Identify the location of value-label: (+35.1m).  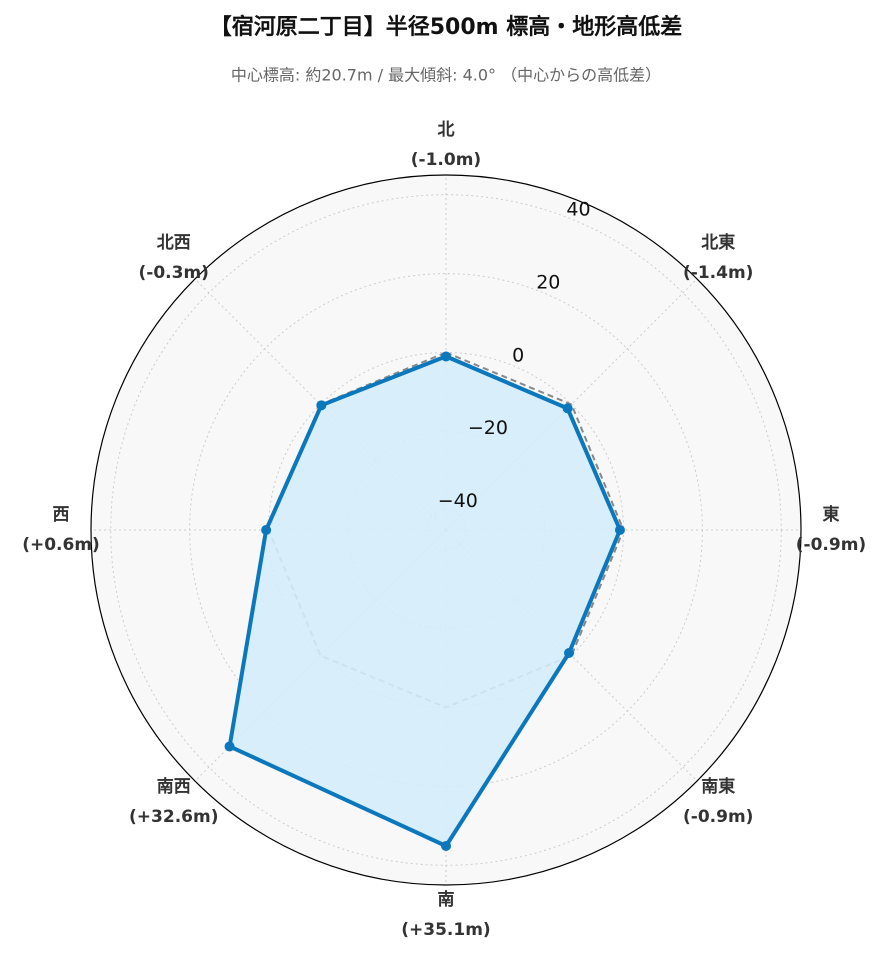
(445, 930).